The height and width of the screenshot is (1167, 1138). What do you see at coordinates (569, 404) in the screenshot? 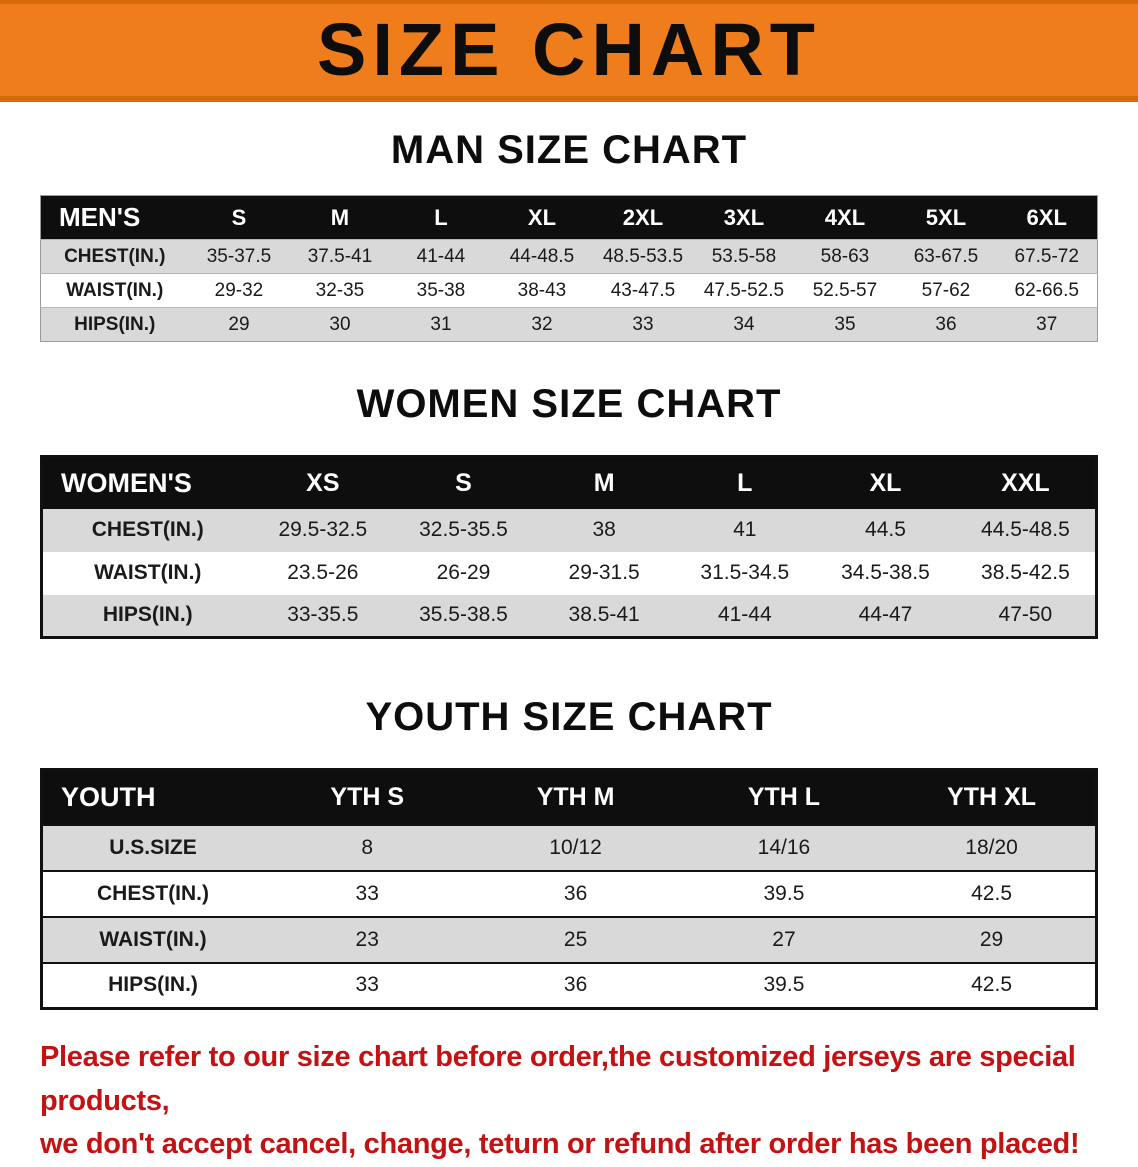
I see `women-chart-heading: WOMEN SIZE CHART` at bounding box center [569, 404].